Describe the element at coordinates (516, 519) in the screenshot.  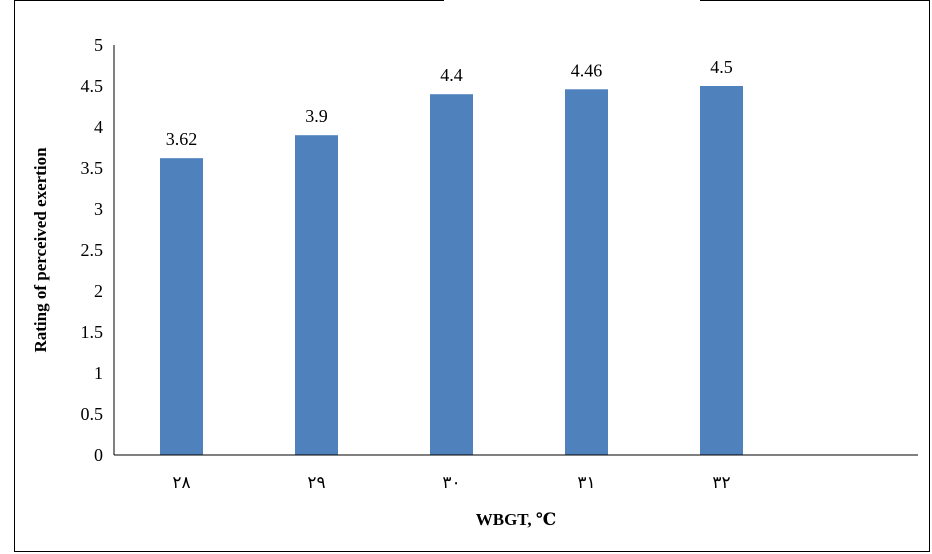
I see `x-axis-title: WBGT, ℃` at that location.